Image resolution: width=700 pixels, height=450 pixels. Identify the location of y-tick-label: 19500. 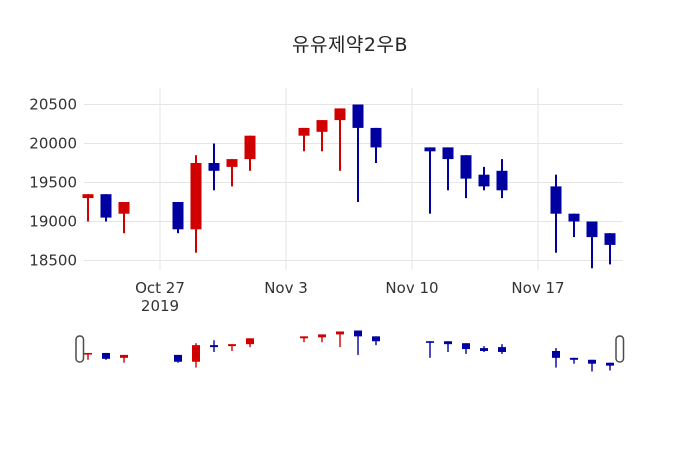
(53, 183).